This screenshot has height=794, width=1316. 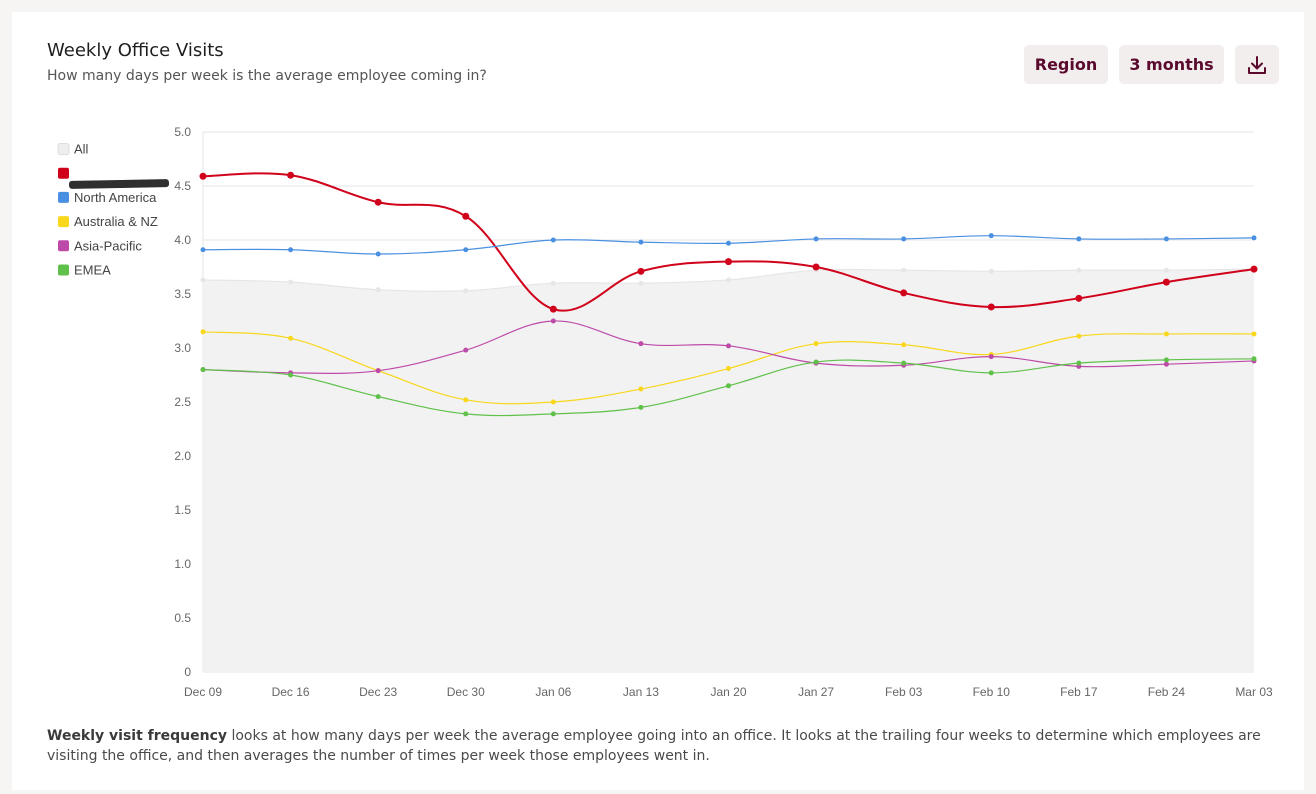 I want to click on download-icon, so click(x=1257, y=64).